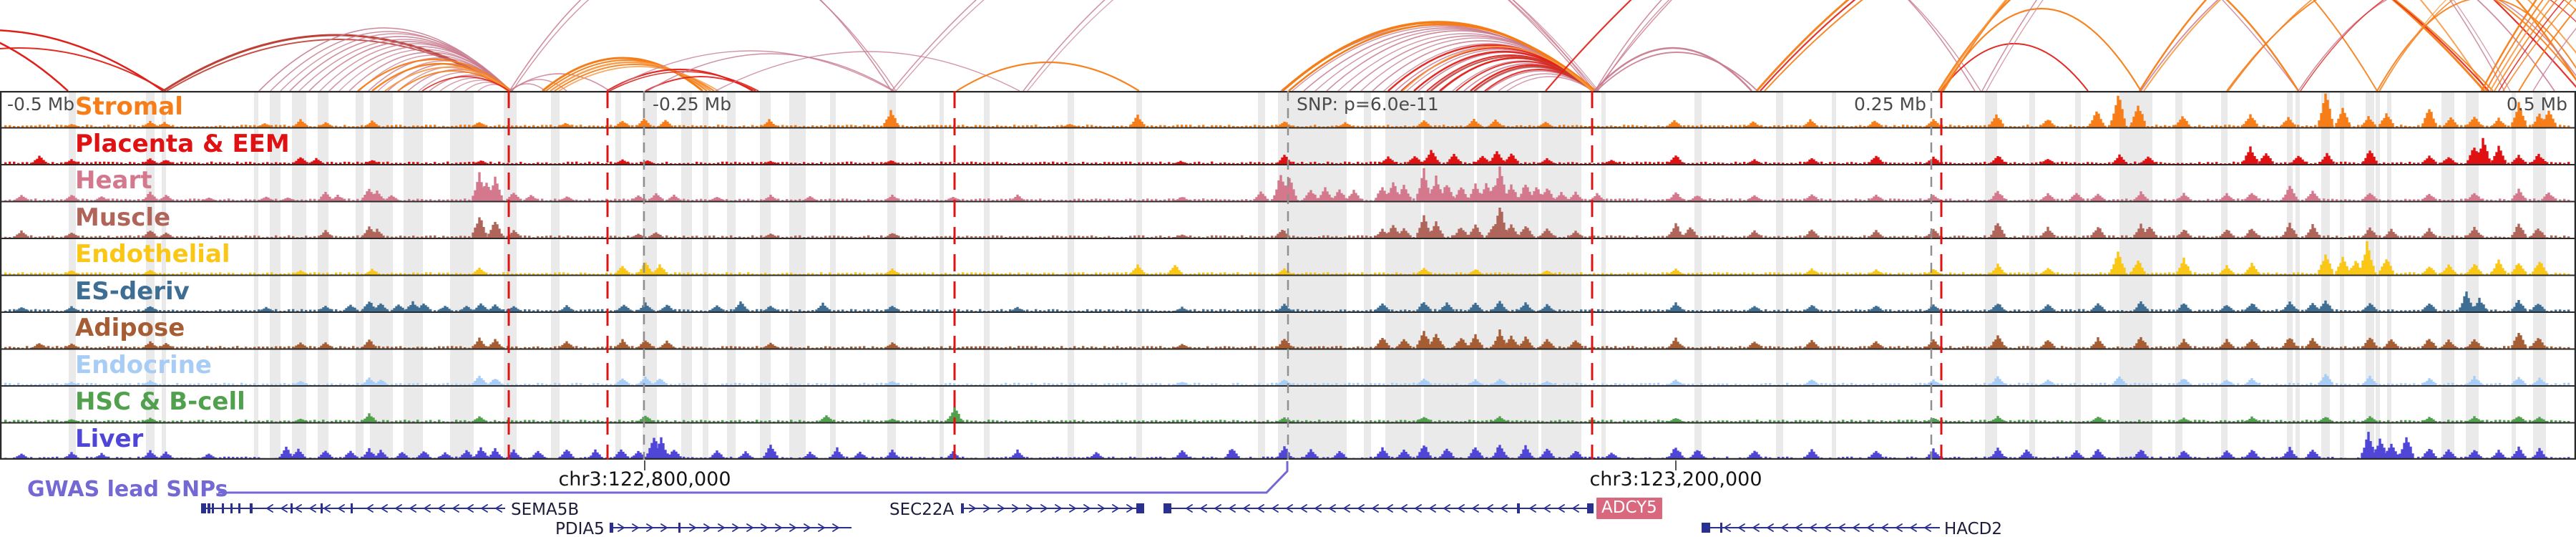 The width and height of the screenshot is (2576, 537). Describe the element at coordinates (353, 508) in the screenshot. I see `gene-sema5b` at that location.